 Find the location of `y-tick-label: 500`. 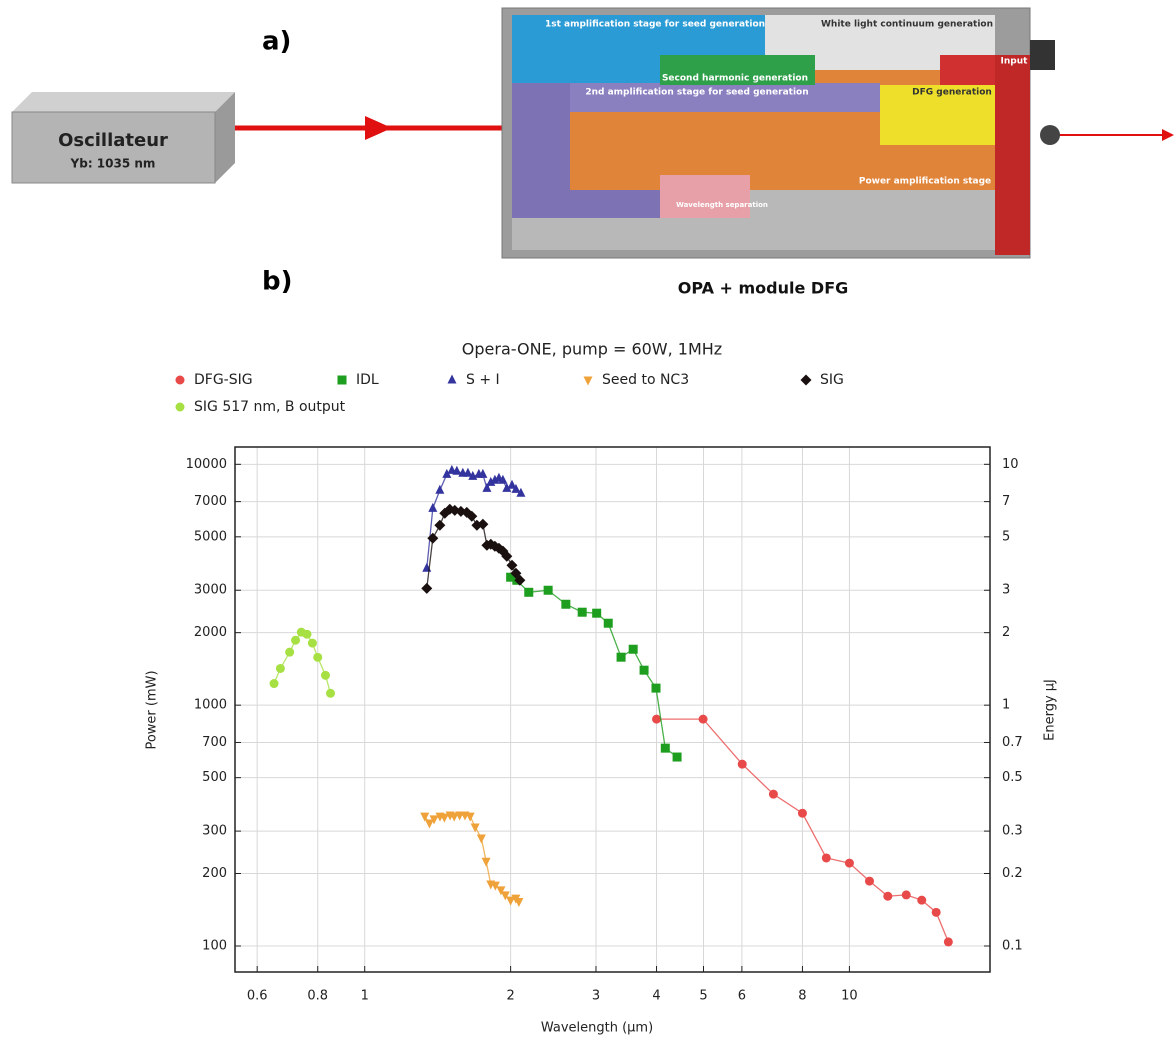

y-tick-label: 500 is located at coordinates (214, 777).